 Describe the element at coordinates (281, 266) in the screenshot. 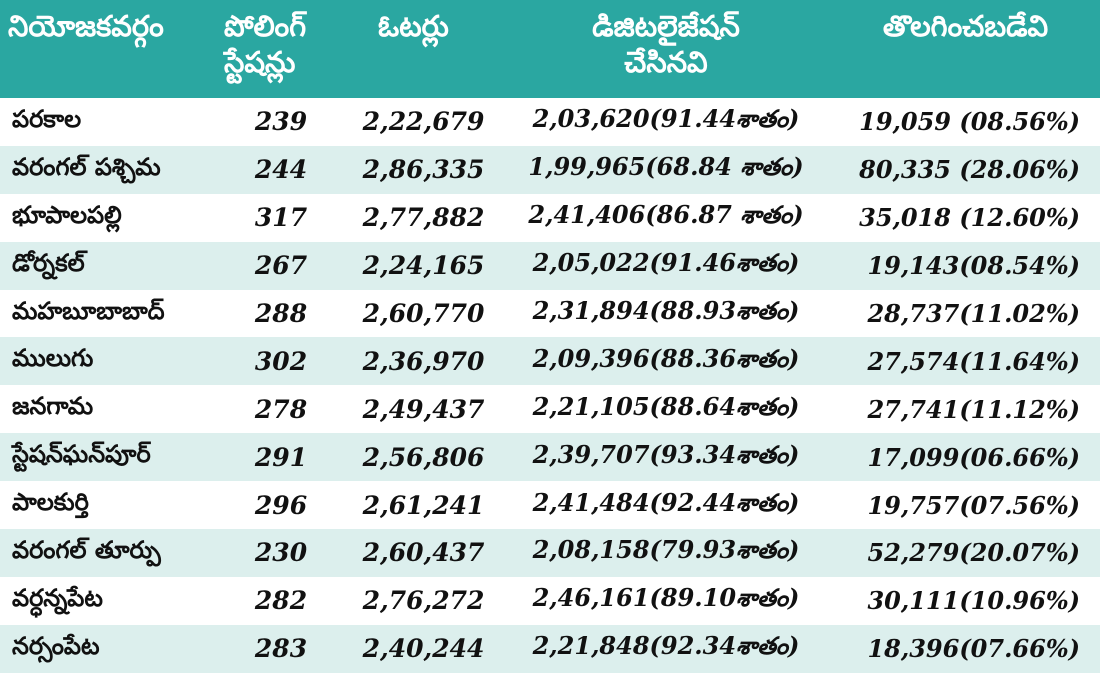

I see `polling-stations-value: 267` at that location.